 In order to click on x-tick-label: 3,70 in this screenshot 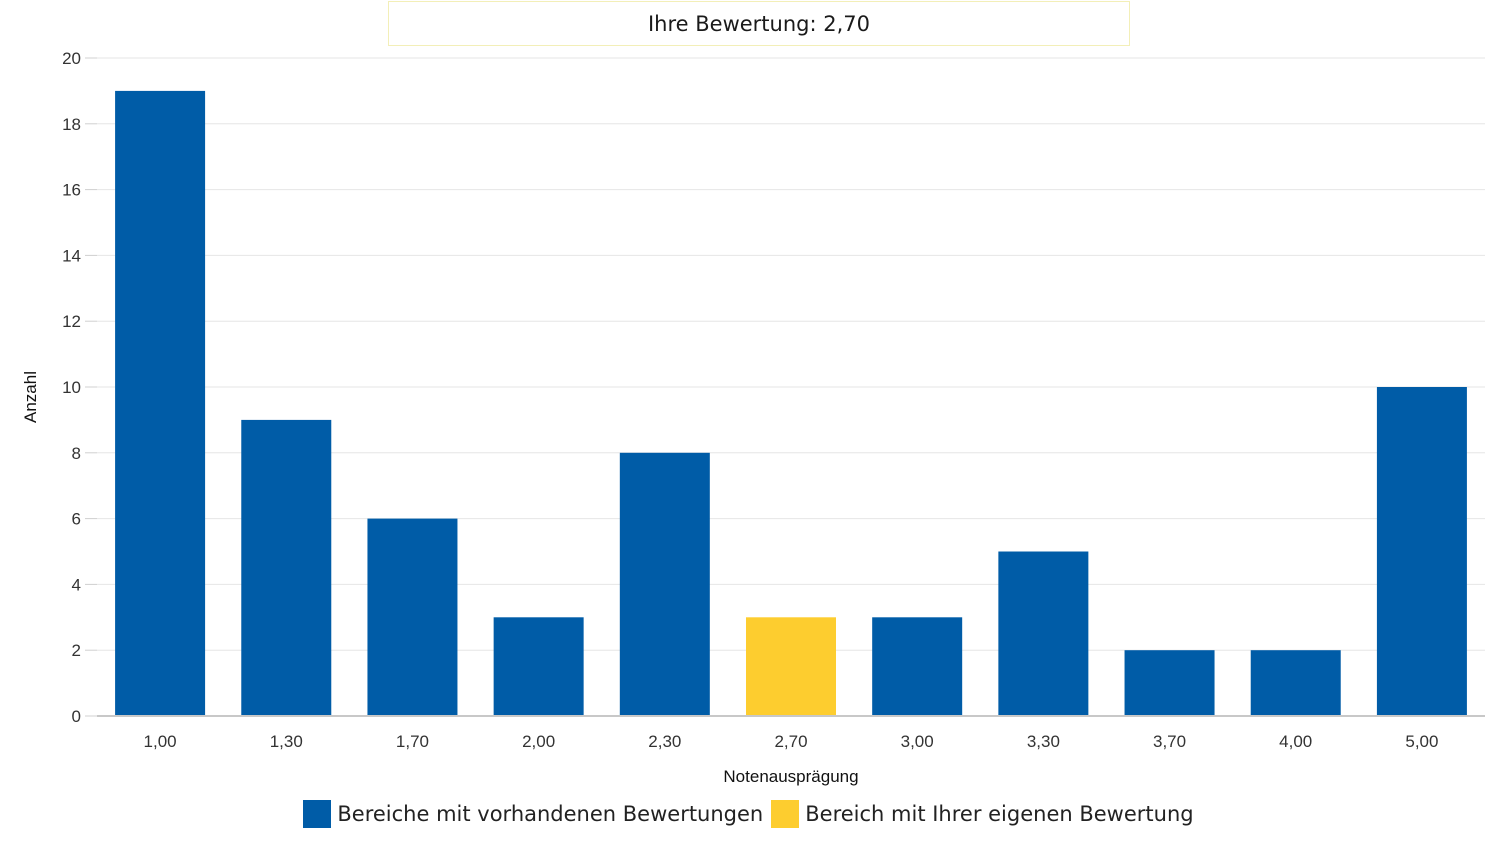, I will do `click(1169, 741)`.